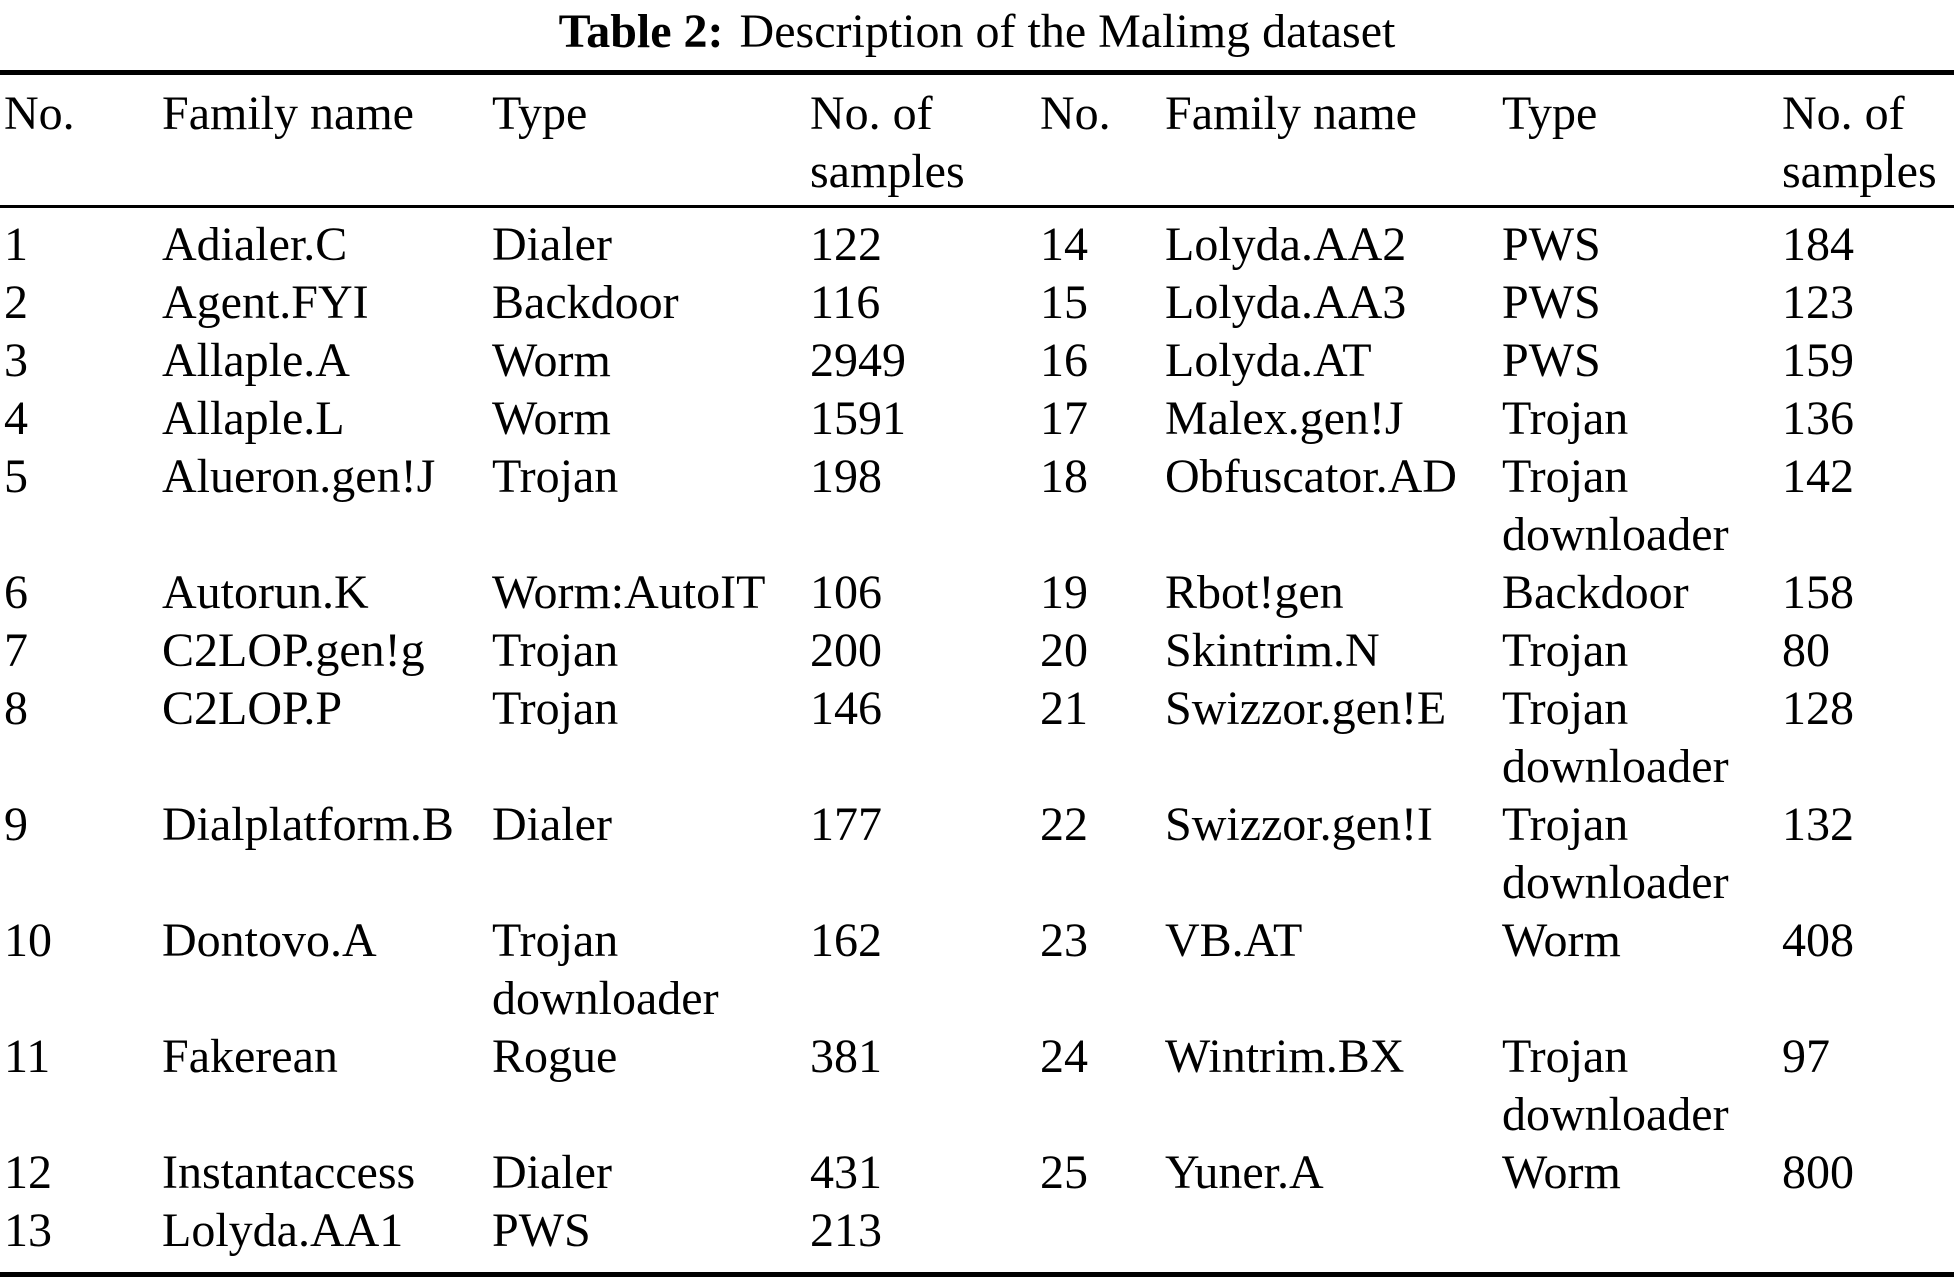 This screenshot has width=1954, height=1287. Describe the element at coordinates (1064, 824) in the screenshot. I see `cell-no: 22` at that location.